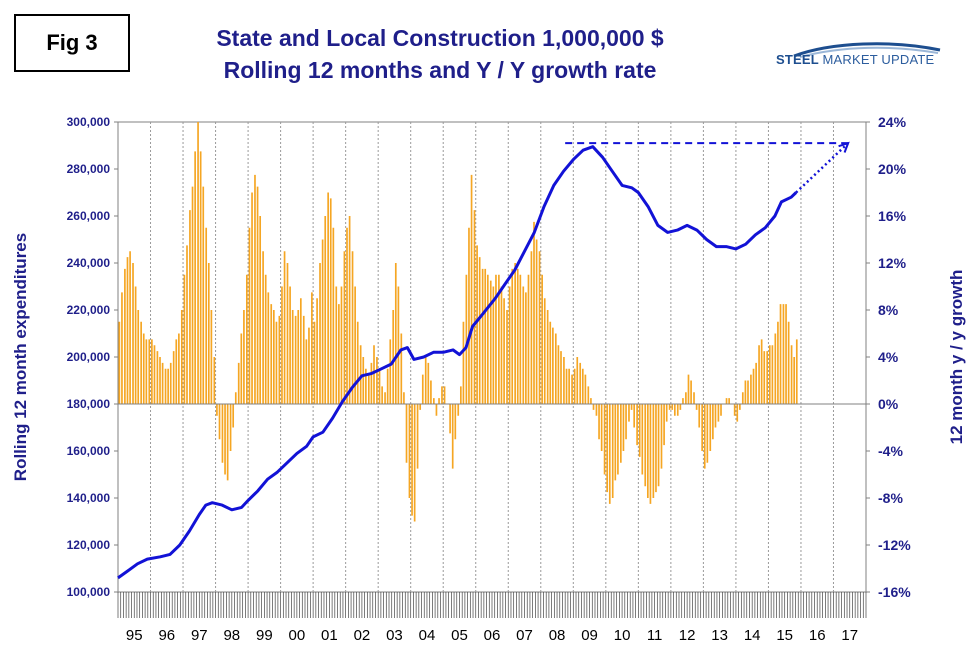 The width and height of the screenshot is (978, 668). What do you see at coordinates (687, 635) in the screenshot?
I see `x-tick-label: 12` at bounding box center [687, 635].